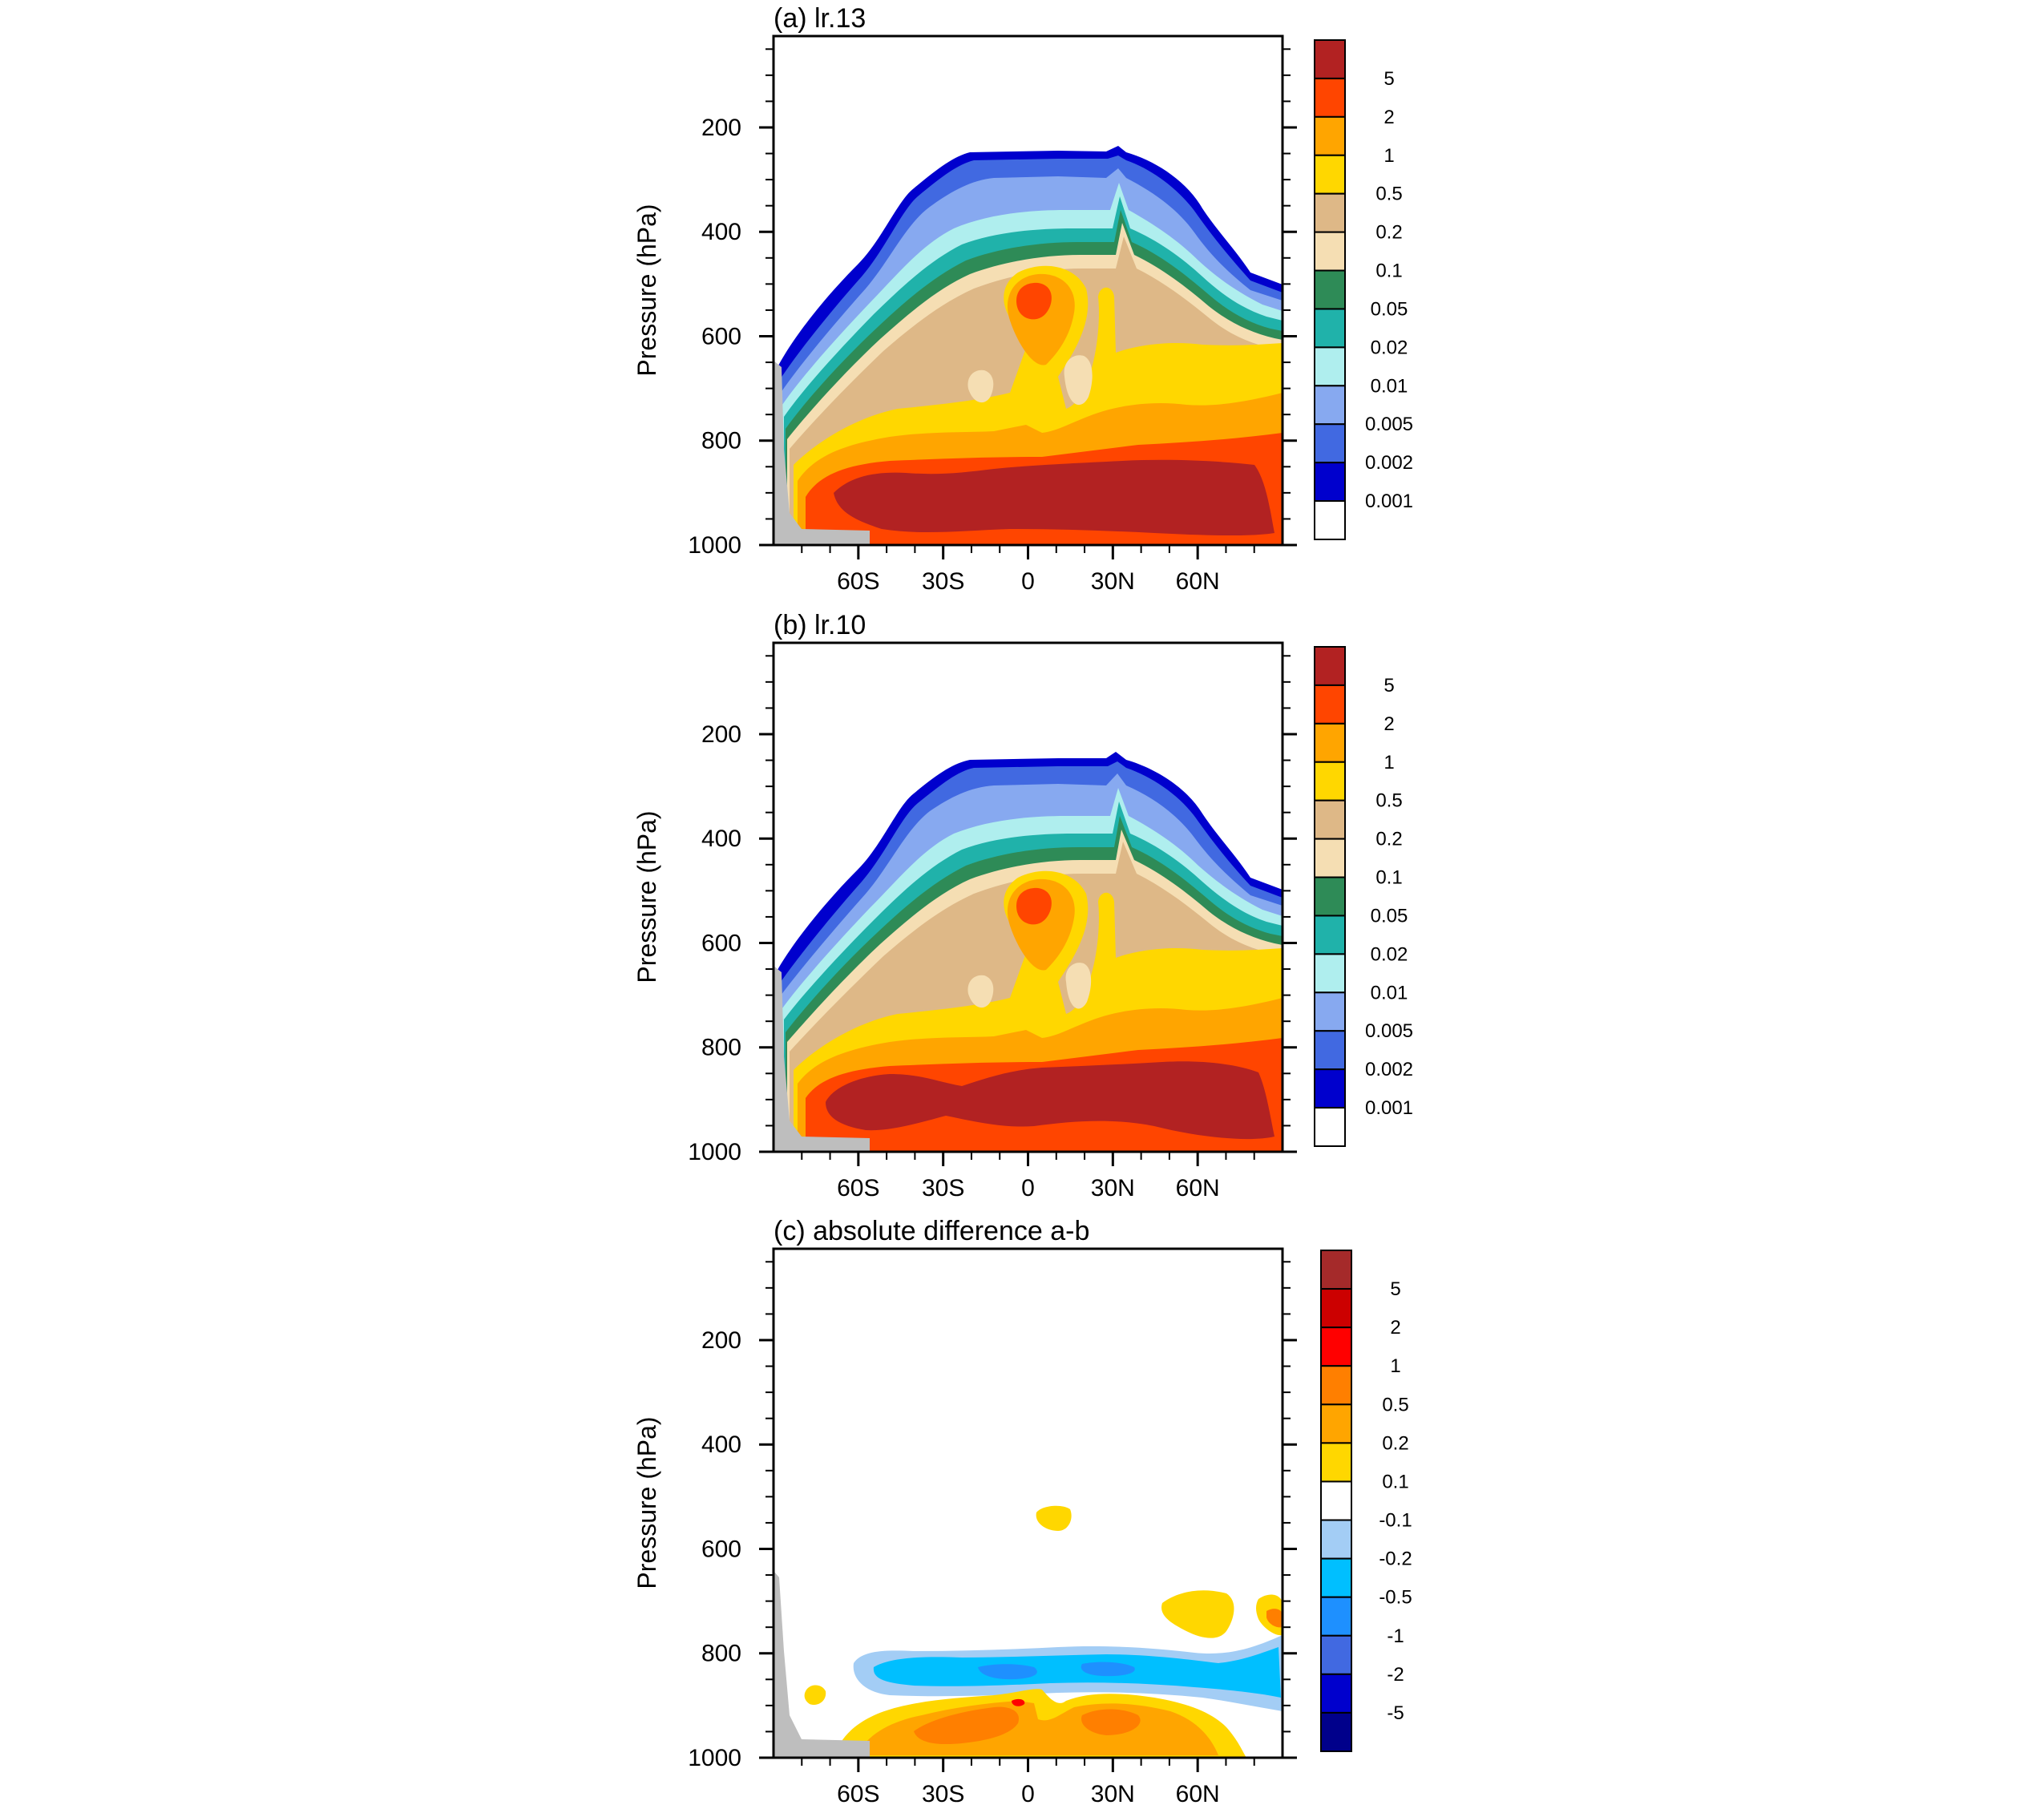 Image resolution: width=2044 pixels, height=1805 pixels. Describe the element at coordinates (1389, 954) in the screenshot. I see `colorbar-label: 0.02` at that location.